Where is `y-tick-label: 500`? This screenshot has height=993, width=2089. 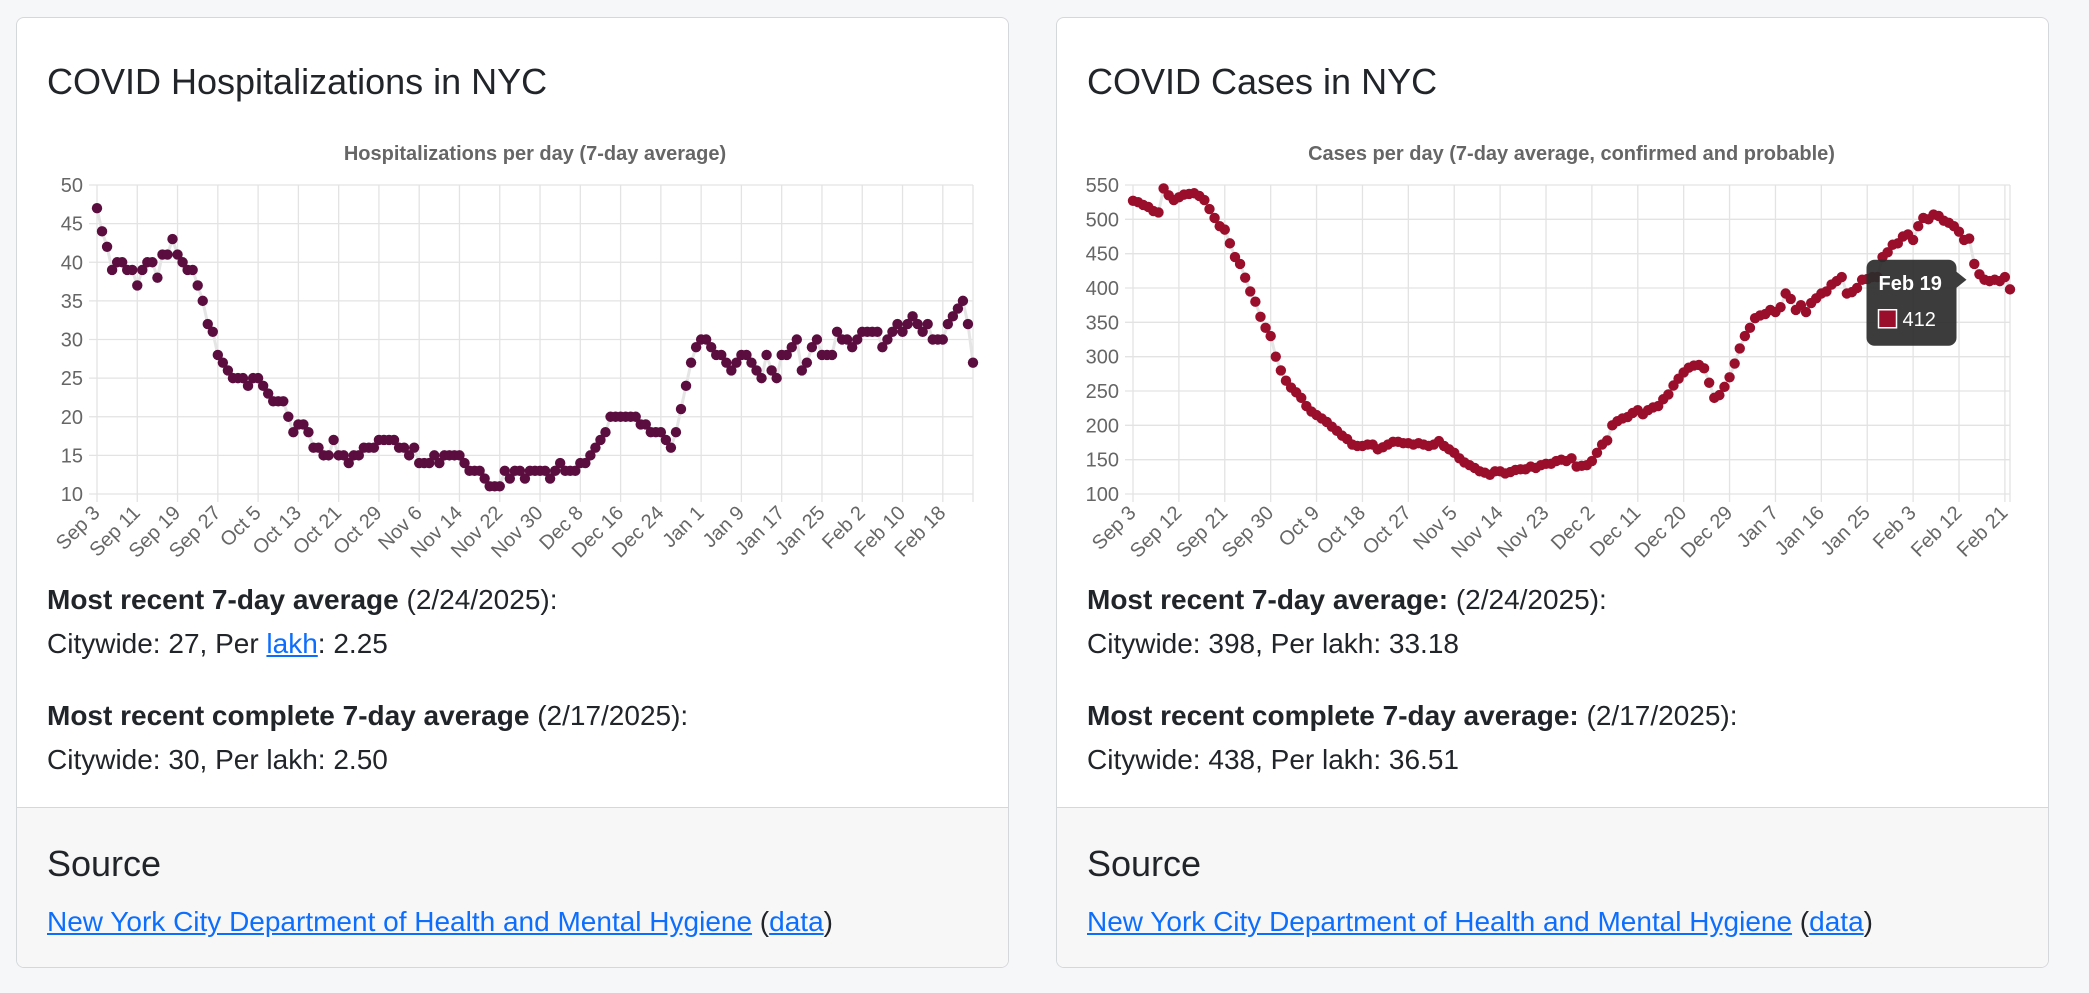
y-tick-label: 500 is located at coordinates (1102, 220).